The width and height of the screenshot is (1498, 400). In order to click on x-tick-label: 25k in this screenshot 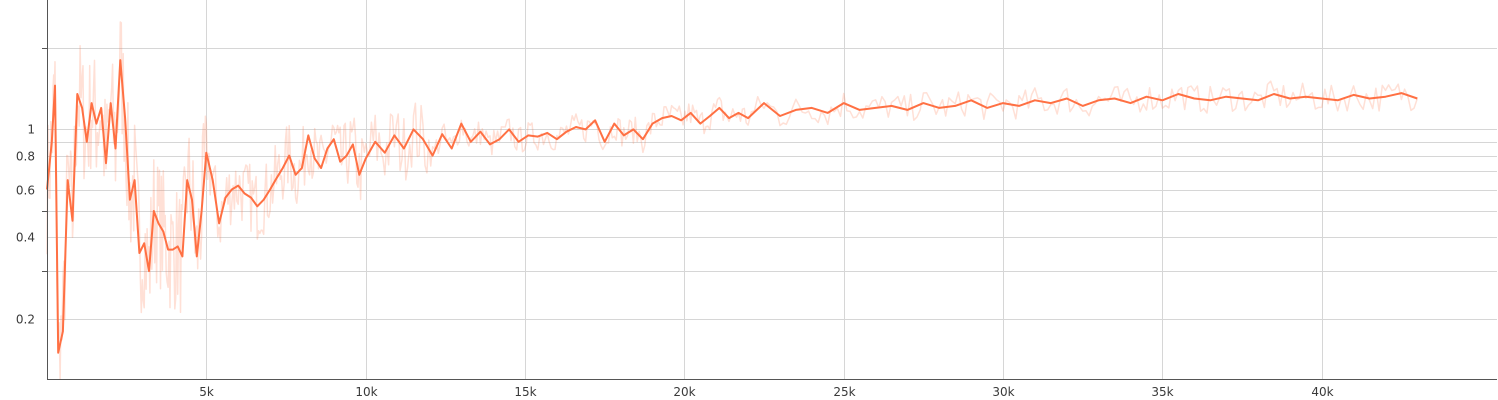, I will do `click(844, 392)`.